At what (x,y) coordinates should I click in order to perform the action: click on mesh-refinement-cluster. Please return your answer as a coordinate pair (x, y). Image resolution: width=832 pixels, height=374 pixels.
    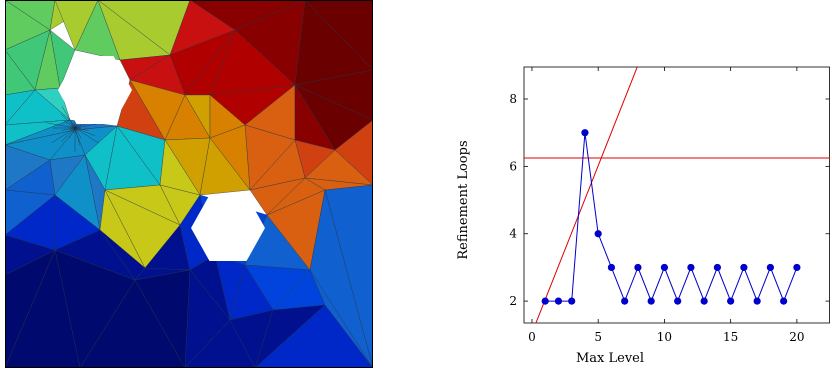
    Looking at the image, I should click on (75, 129).